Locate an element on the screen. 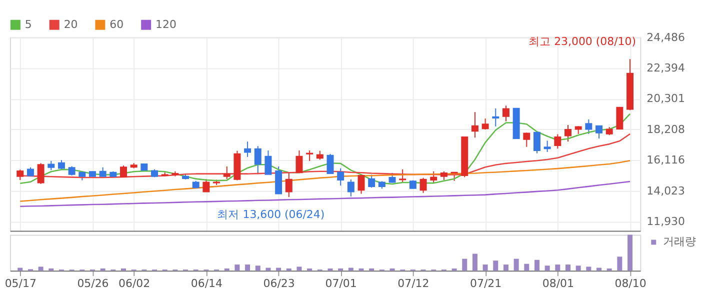 The height and width of the screenshot is (289, 701). y-tick-label: 11,930 is located at coordinates (666, 221).